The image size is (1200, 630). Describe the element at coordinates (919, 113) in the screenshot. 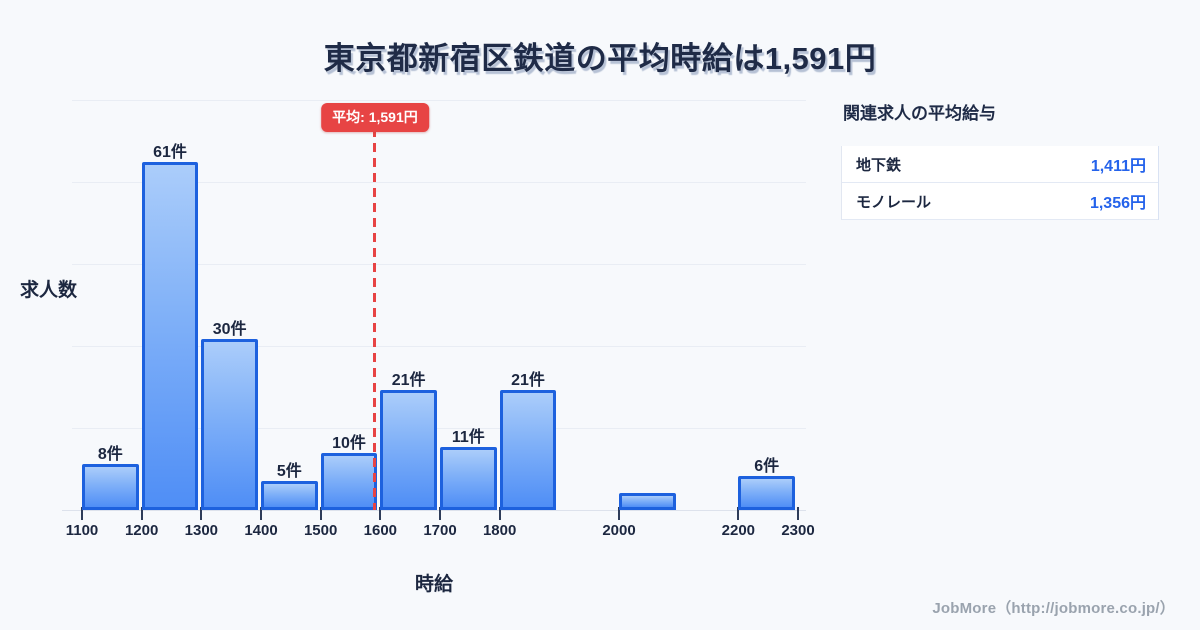

I see `side-panel-title: 関連求人の平均給与` at that location.